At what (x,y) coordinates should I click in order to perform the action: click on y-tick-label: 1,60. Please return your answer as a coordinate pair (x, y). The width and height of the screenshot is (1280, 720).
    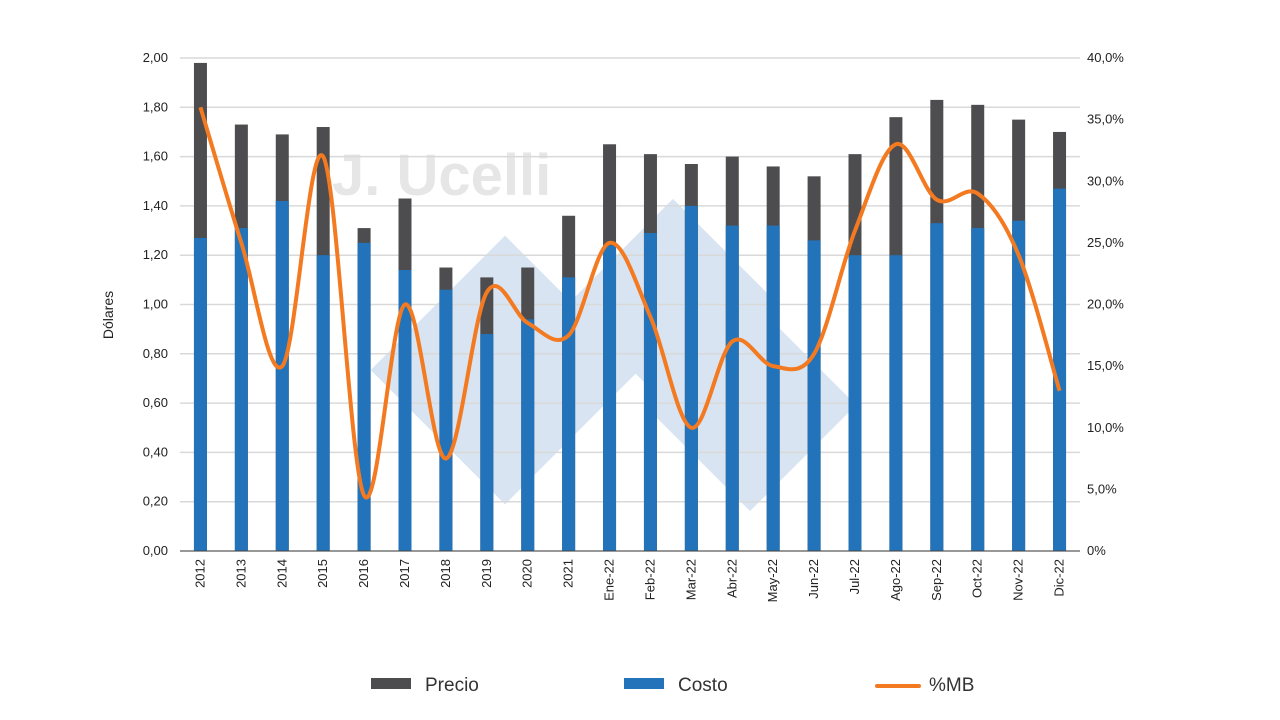
    Looking at the image, I should click on (155, 156).